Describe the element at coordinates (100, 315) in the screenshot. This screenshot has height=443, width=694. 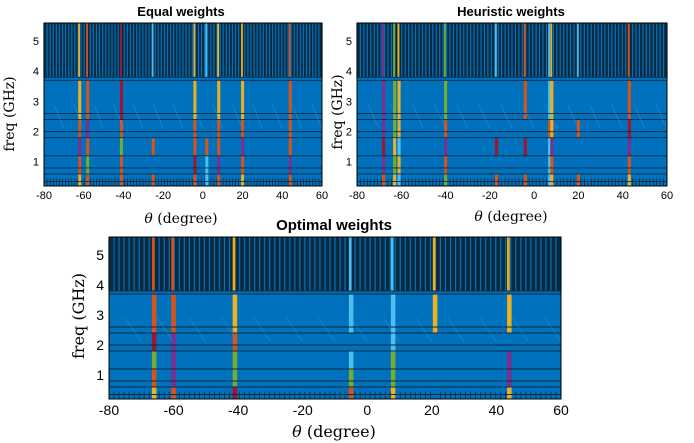
I see `y-tick-label: 3` at that location.